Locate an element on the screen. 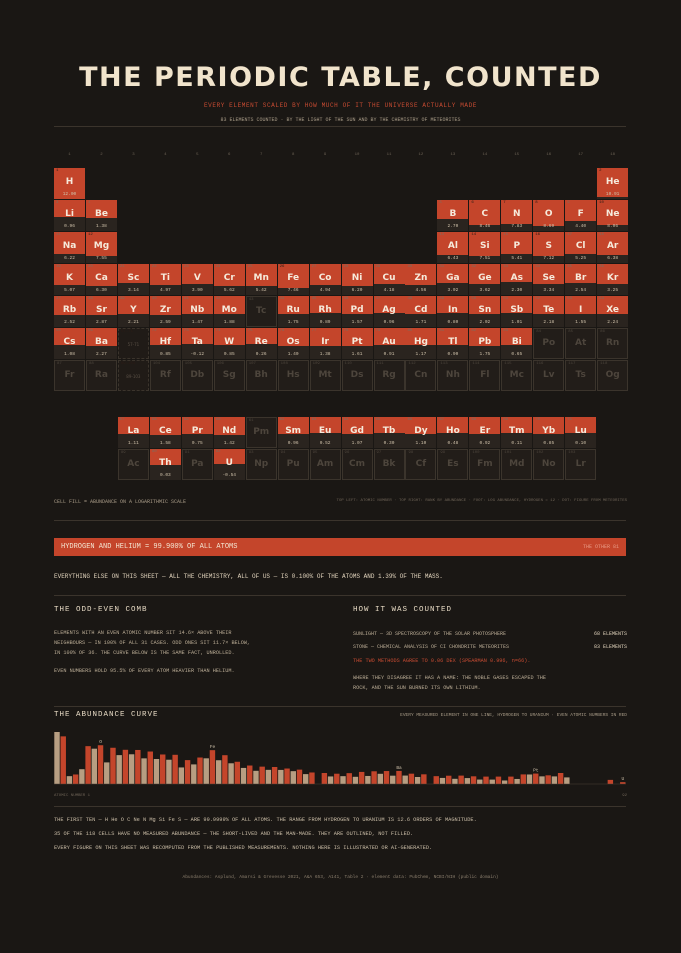  atomic-number: 22 is located at coordinates (154, 267).